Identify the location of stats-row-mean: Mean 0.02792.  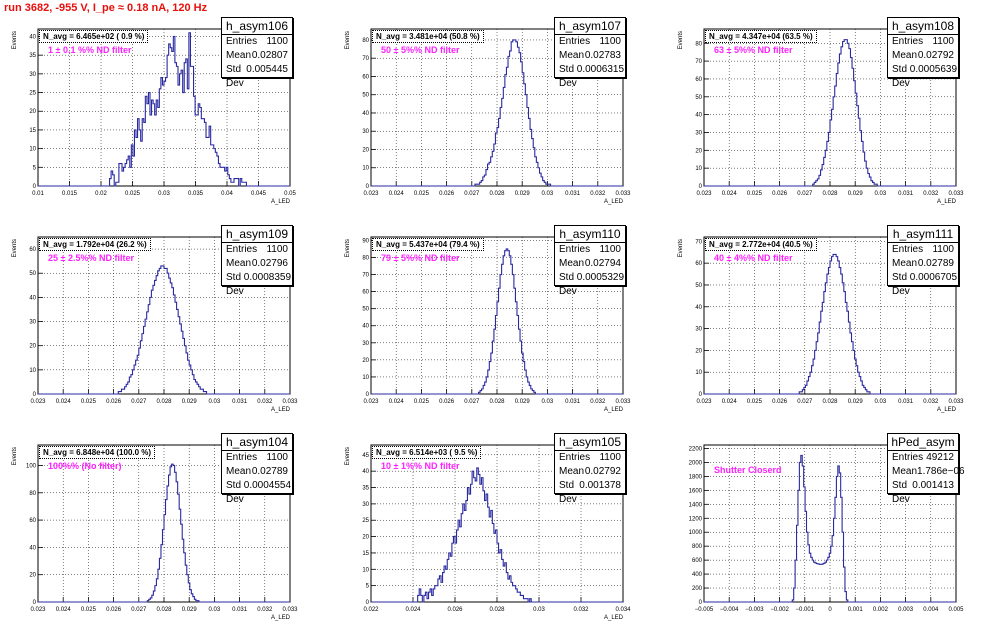
(923, 56).